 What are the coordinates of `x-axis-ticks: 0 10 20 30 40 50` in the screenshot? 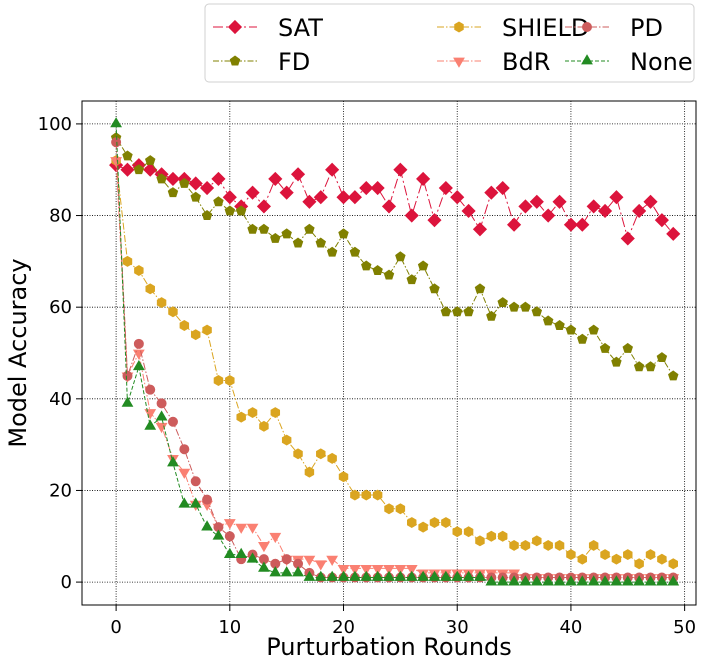 It's located at (403, 621).